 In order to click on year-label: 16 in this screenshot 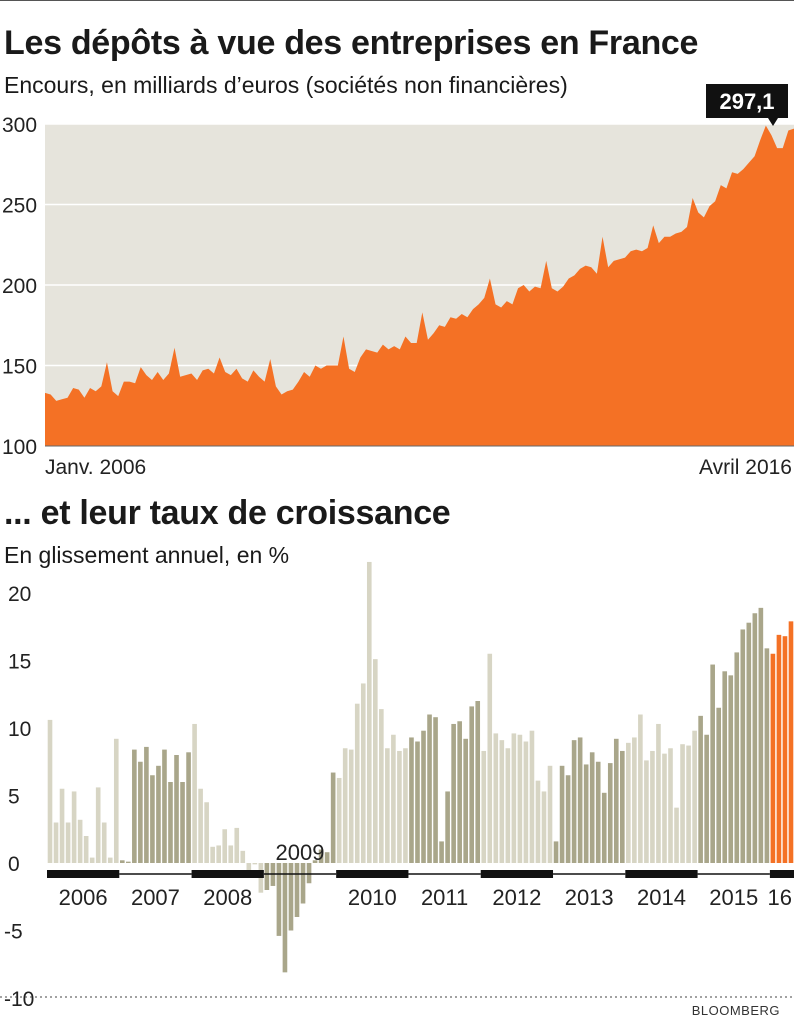, I will do `click(780, 897)`.